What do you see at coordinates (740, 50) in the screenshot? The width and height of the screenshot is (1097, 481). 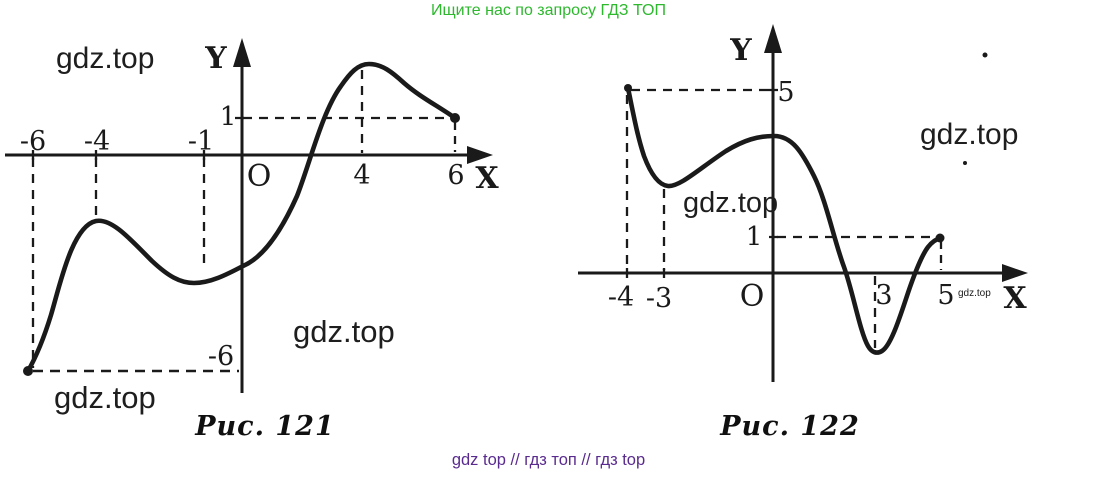 I see `fig122-y-axis-label: Y` at bounding box center [740, 50].